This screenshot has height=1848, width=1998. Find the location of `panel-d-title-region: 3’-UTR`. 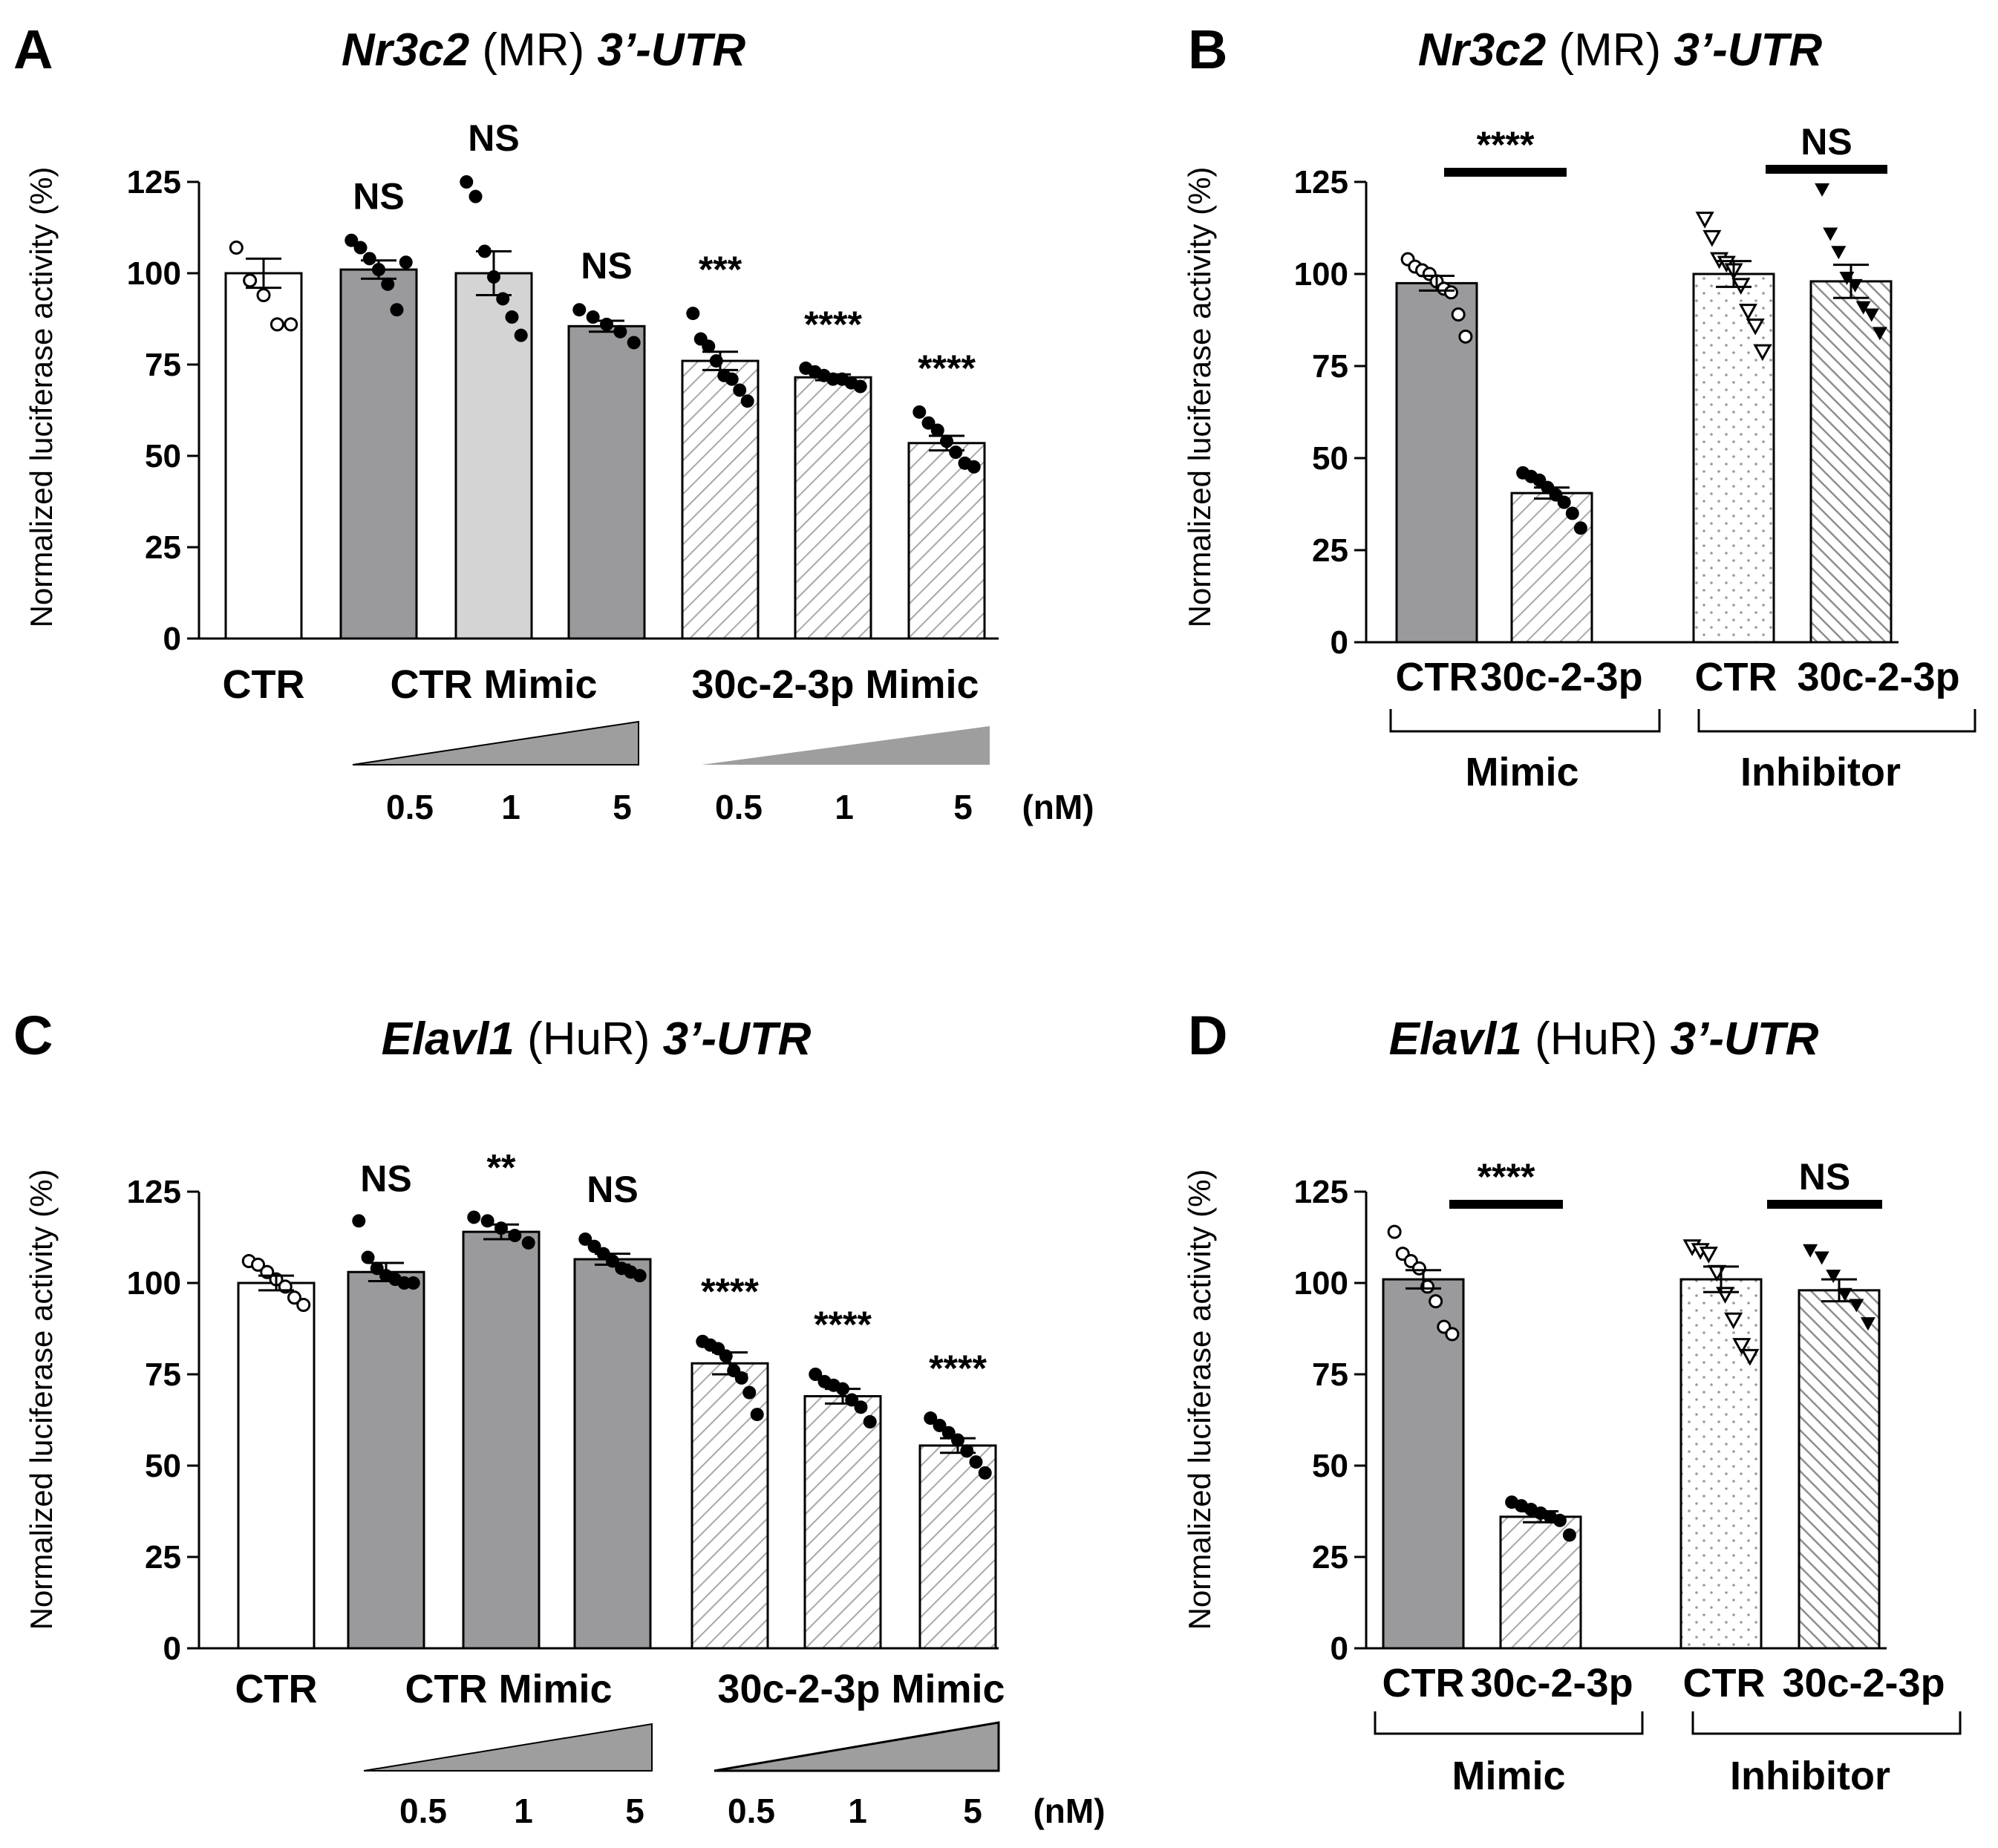

panel-d-title-region: 3’-UTR is located at coordinates (1745, 1039).